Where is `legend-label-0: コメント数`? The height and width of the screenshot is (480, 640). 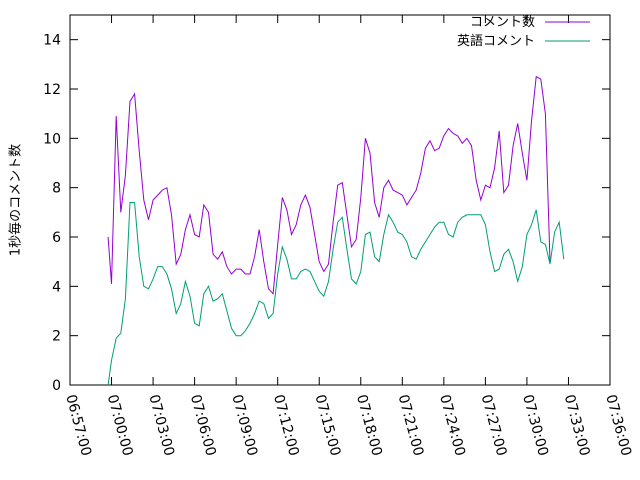 legend-label-0: コメント数 is located at coordinates (502, 22).